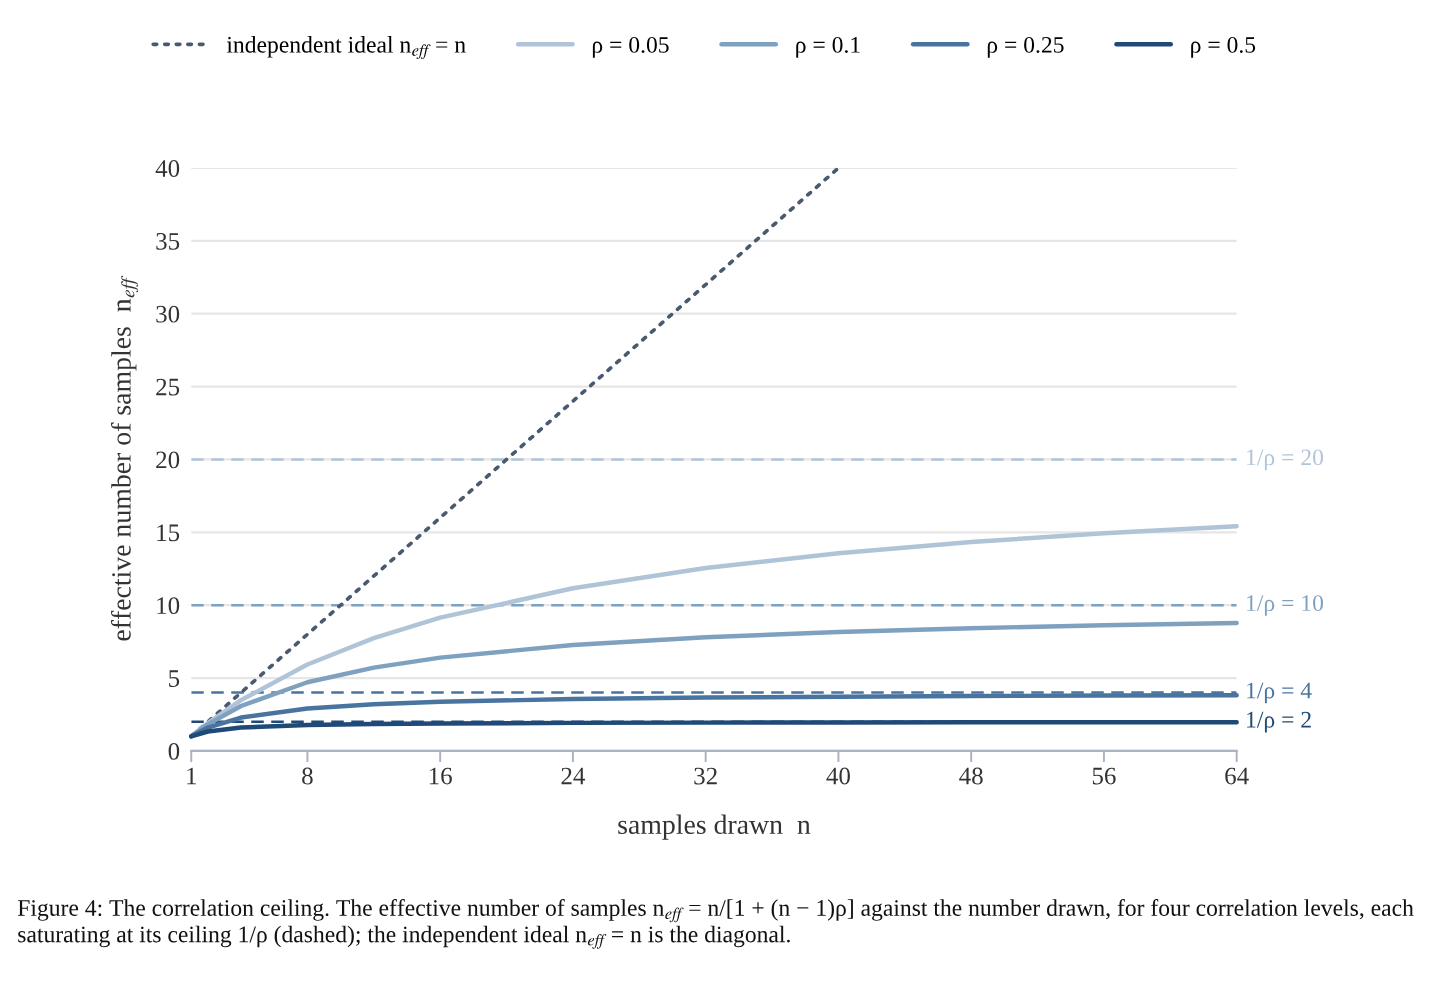 The image size is (1438, 988). Describe the element at coordinates (838, 776) in the screenshot. I see `x-tick-label: 40` at that location.